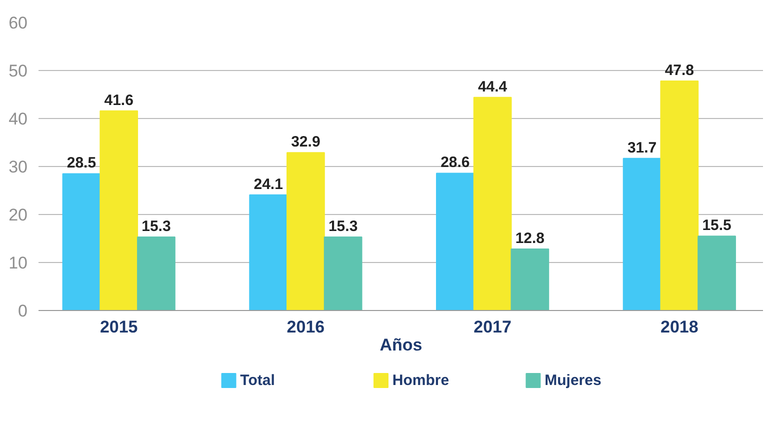 This screenshot has width=781, height=435. I want to click on data-label: 28.6, so click(455, 163).